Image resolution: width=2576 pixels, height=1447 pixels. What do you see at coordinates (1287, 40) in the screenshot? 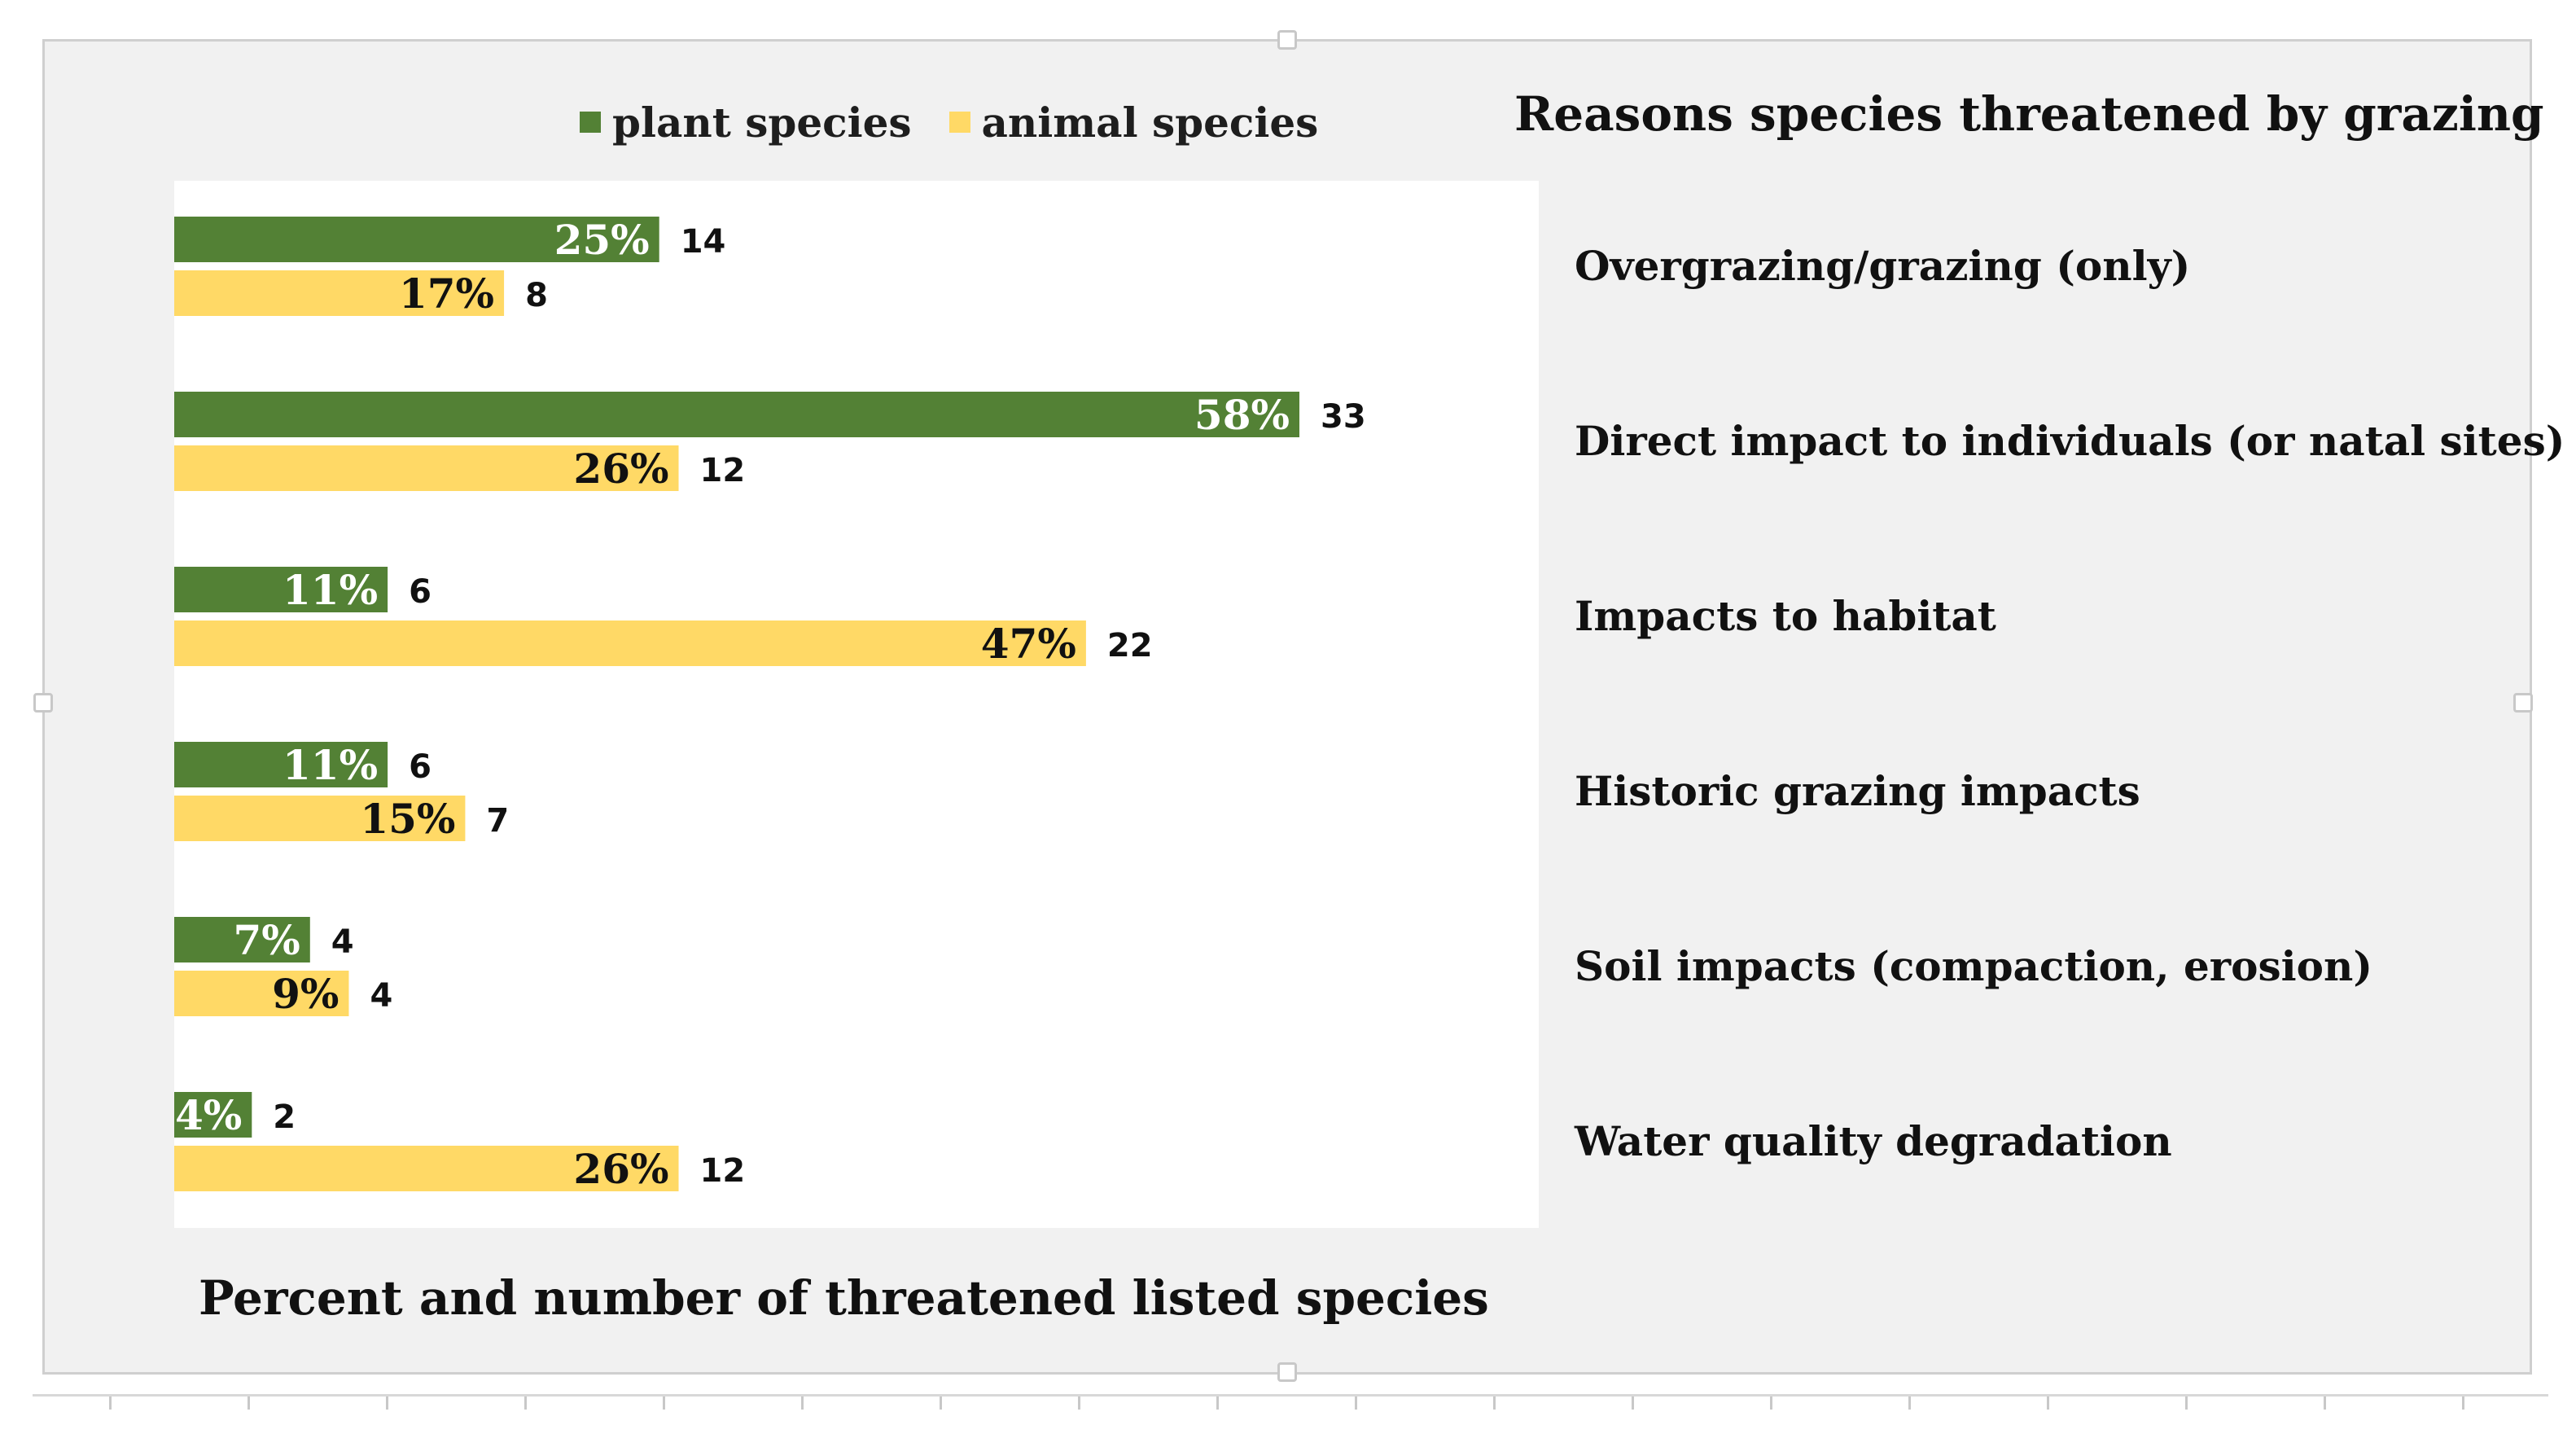
I see `resize-handle-top` at bounding box center [1287, 40].